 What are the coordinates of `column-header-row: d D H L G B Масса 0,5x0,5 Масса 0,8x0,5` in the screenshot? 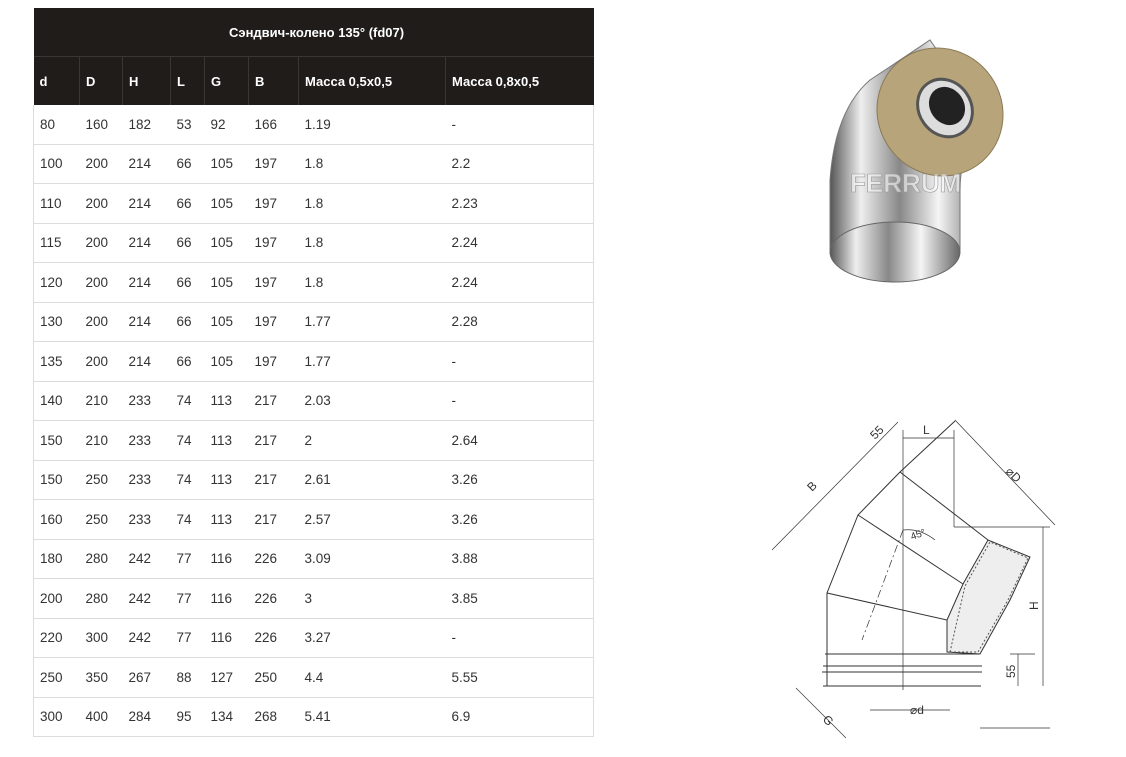 It's located at (313, 80).